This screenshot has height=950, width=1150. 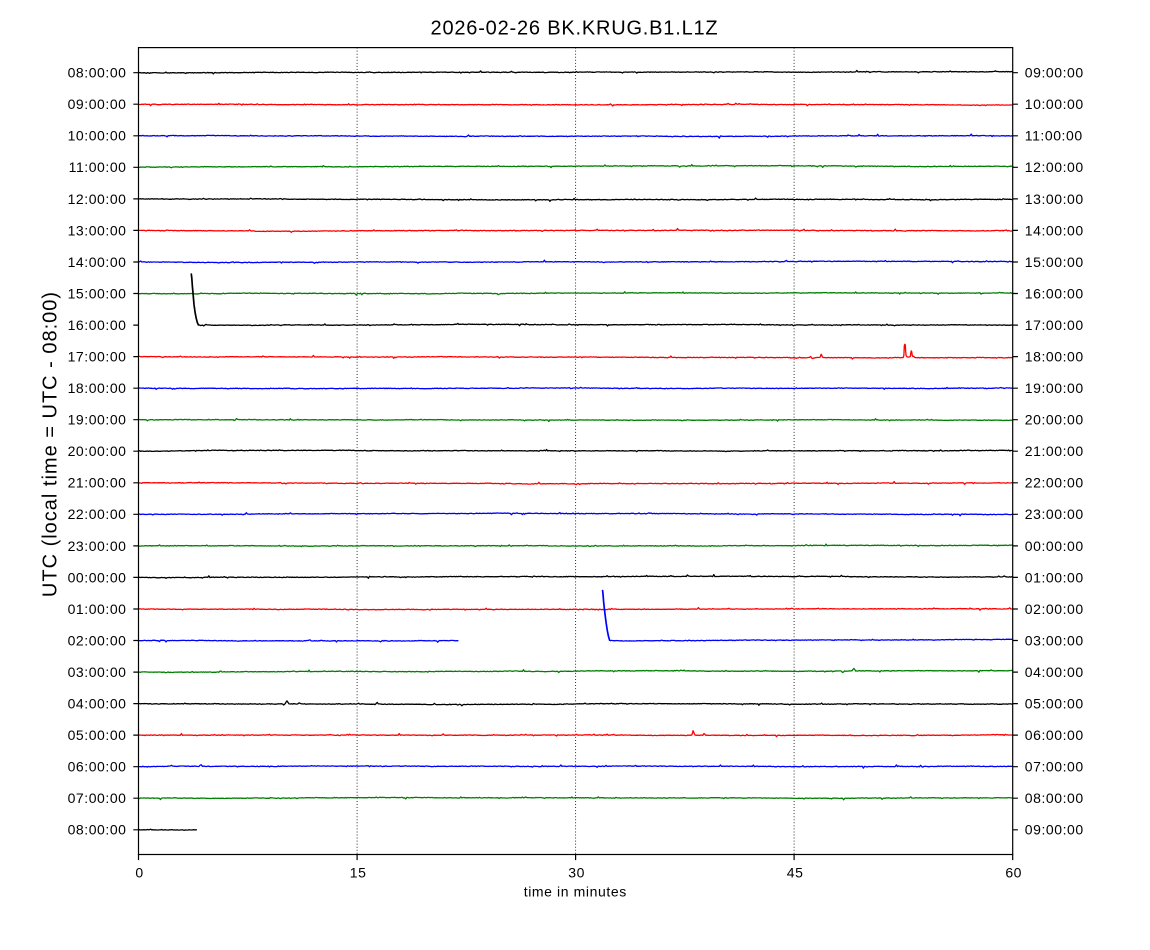 What do you see at coordinates (139, 872) in the screenshot?
I see `svg-text: 0` at bounding box center [139, 872].